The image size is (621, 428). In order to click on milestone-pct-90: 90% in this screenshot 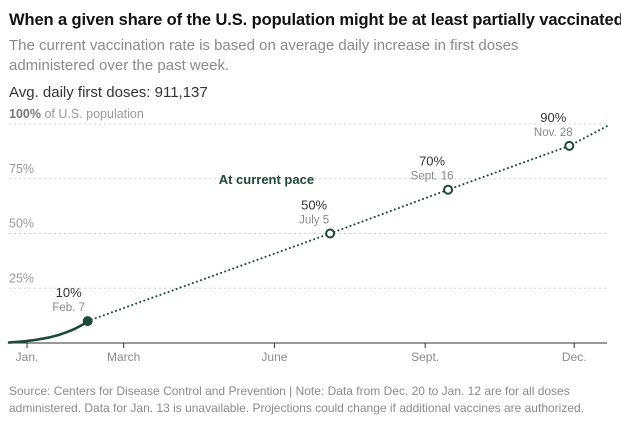, I will do `click(553, 117)`.